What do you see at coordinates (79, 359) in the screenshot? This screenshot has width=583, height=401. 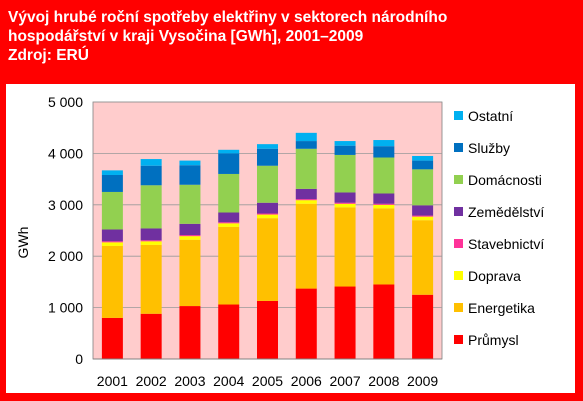 I see `y-tick-label: 0` at bounding box center [79, 359].